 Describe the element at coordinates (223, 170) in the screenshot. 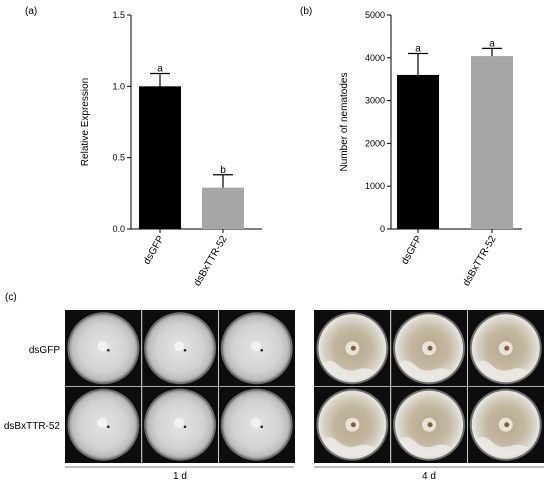

I see `significance-letter: b` at that location.